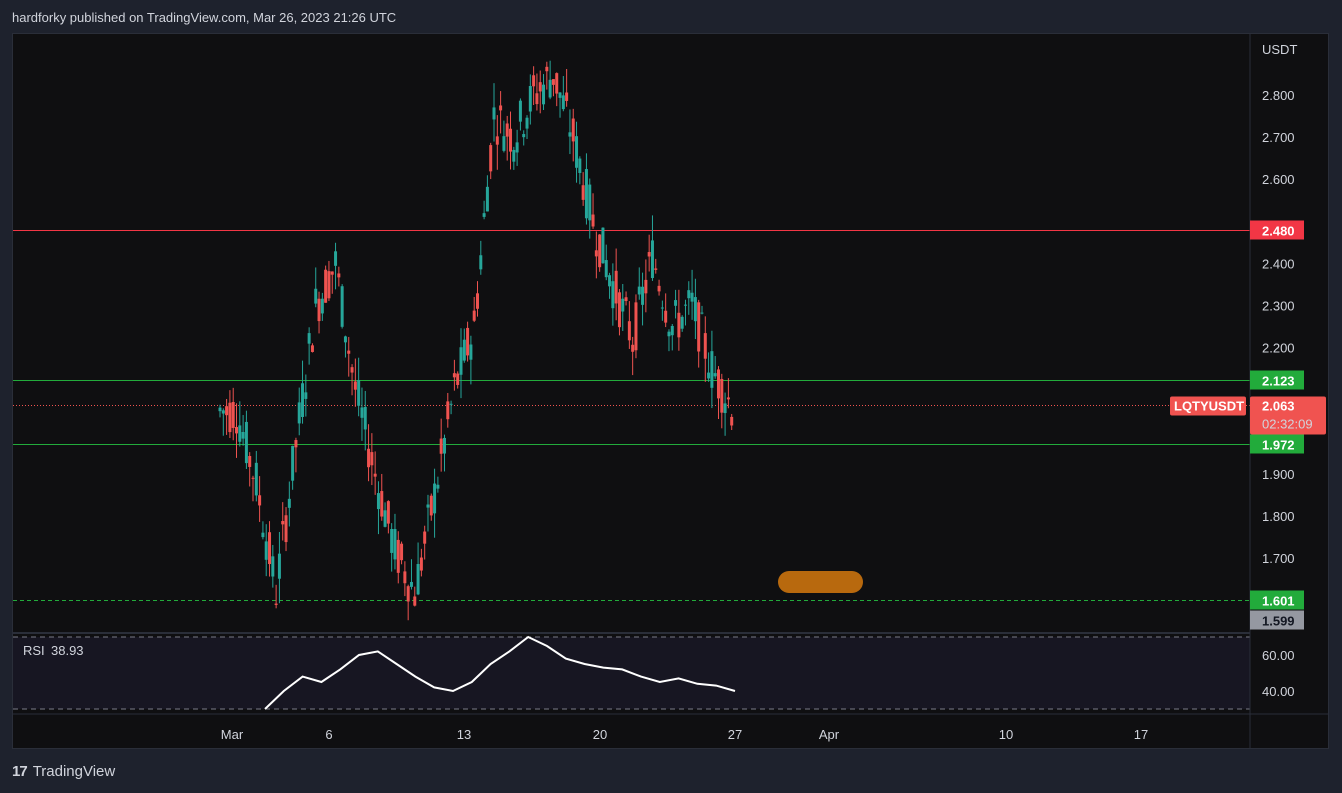  I want to click on low-tag-label: 1.599, so click(1278, 621).